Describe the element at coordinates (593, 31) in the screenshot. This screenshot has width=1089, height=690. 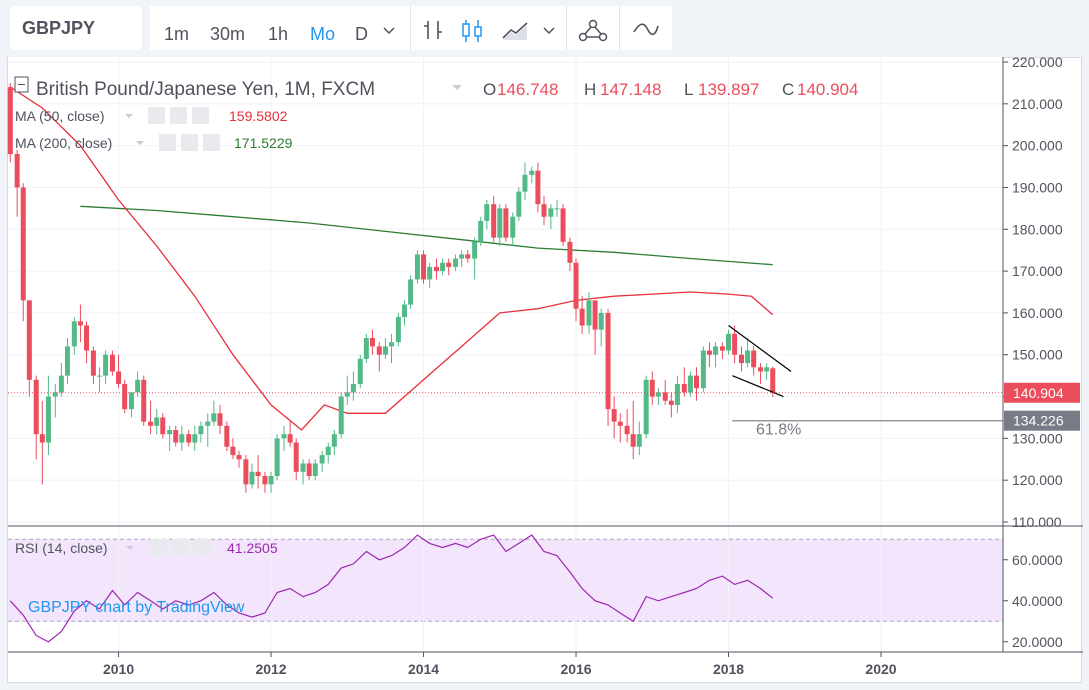
I see `indicators-icon` at that location.